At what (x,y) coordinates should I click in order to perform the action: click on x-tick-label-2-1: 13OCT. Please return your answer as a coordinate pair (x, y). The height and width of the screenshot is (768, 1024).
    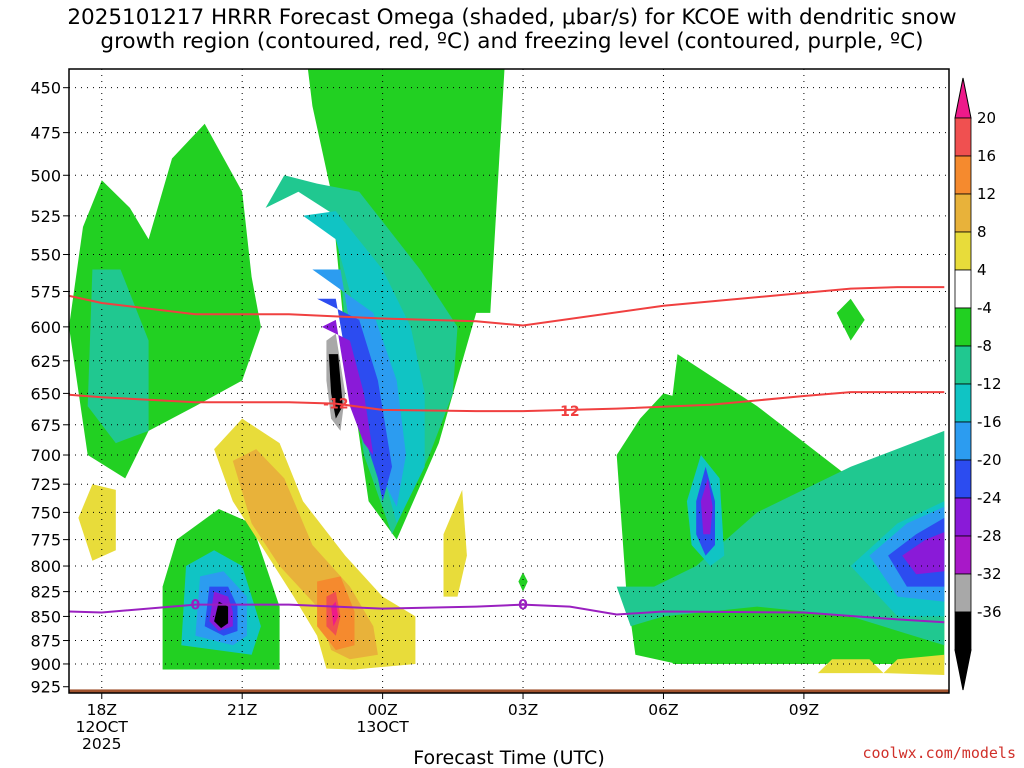
    Looking at the image, I should click on (383, 727).